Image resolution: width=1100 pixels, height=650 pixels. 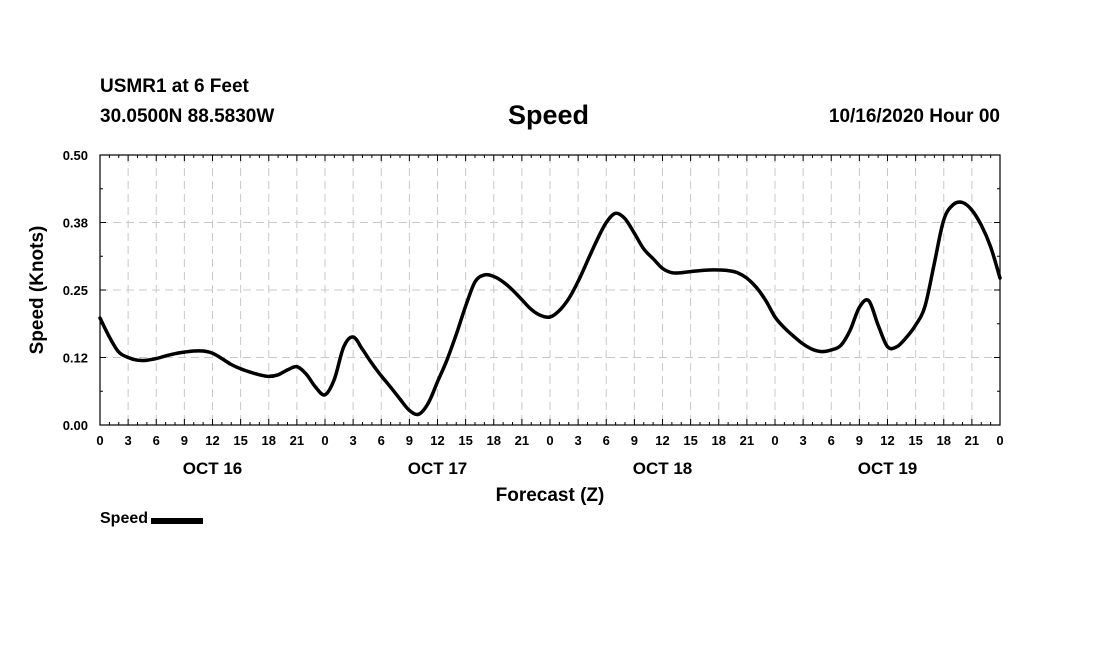 What do you see at coordinates (75, 290) in the screenshot?
I see `y-tick-label: 0.25` at bounding box center [75, 290].